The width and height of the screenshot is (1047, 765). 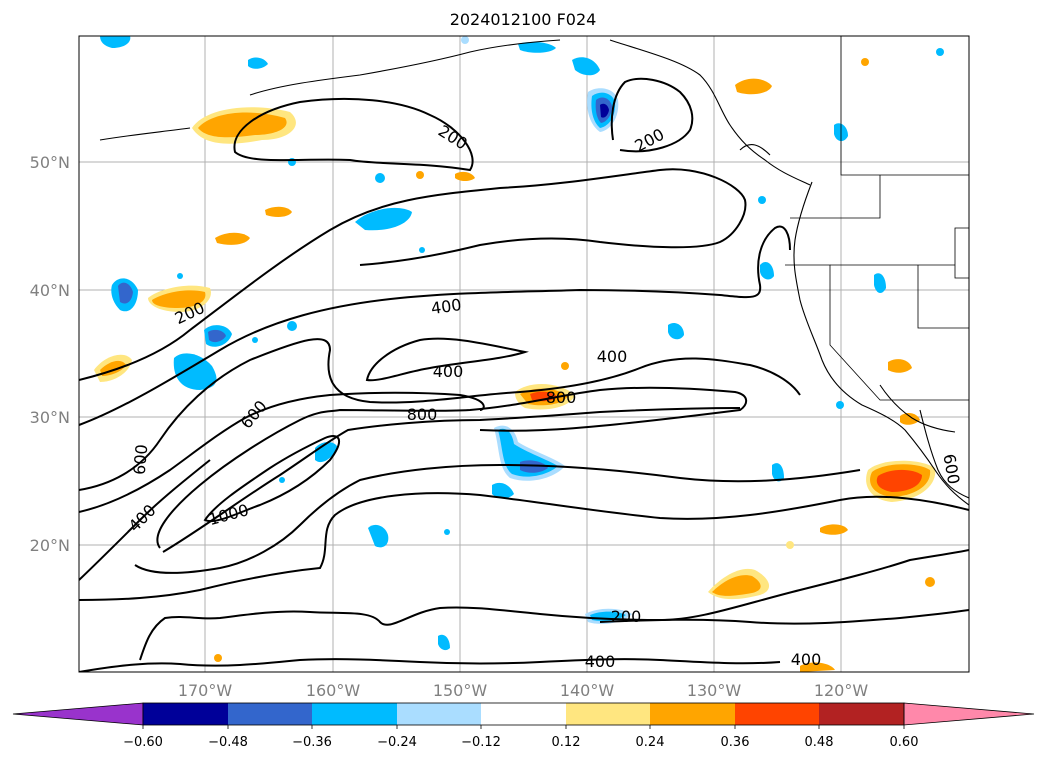 I want to click on contour-label: 1000, so click(x=228, y=514).